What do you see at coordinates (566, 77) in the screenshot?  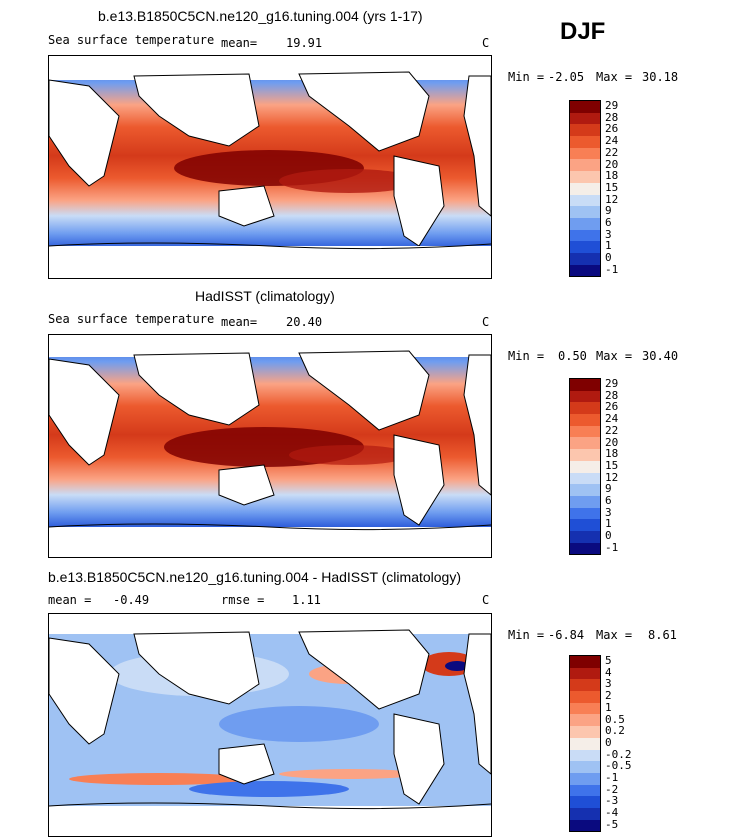 I see `panel-1-min-value: -2.05` at bounding box center [566, 77].